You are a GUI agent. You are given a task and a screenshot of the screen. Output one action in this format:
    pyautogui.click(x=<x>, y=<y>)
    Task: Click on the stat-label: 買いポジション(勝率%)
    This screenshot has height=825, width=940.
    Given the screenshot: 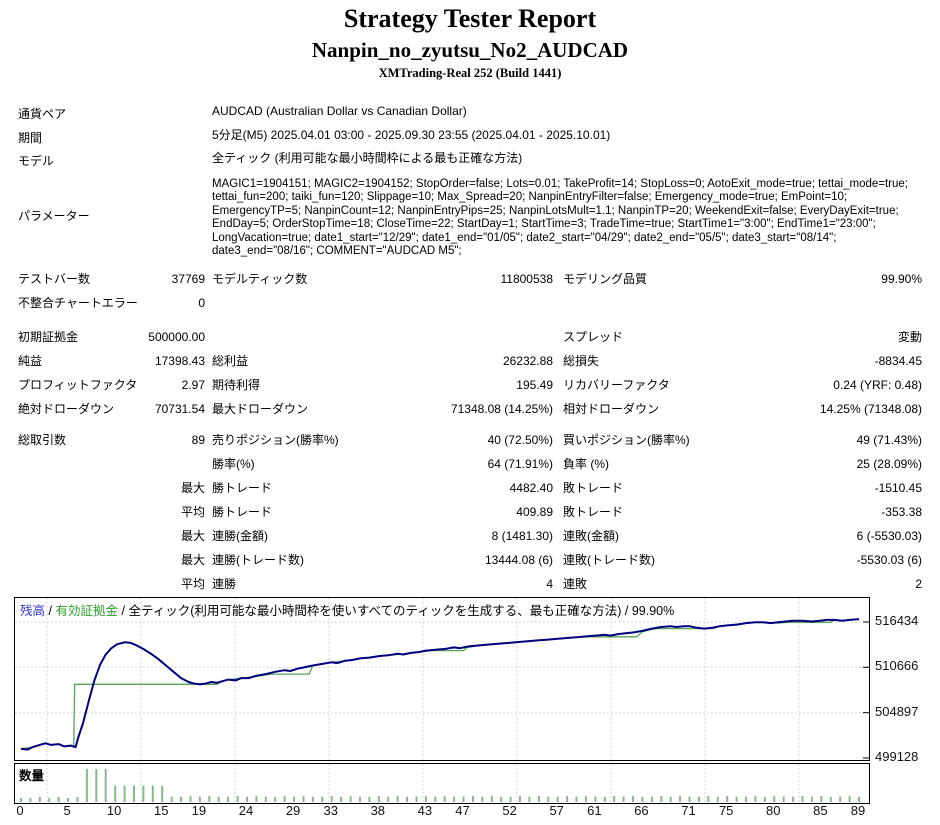 What is the action you would take?
    pyautogui.click(x=626, y=440)
    